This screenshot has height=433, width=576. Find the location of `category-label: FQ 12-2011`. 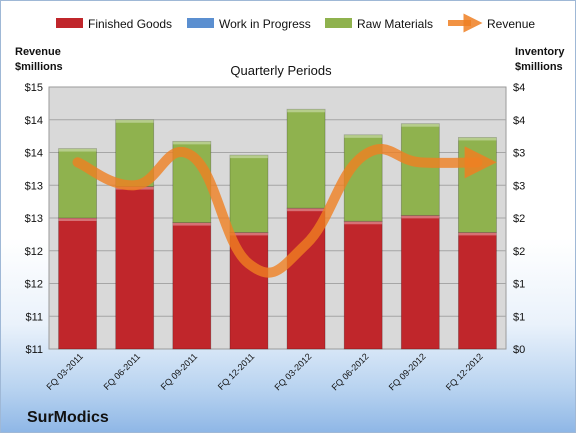

category-label: FQ 12-2011 is located at coordinates (236, 371).